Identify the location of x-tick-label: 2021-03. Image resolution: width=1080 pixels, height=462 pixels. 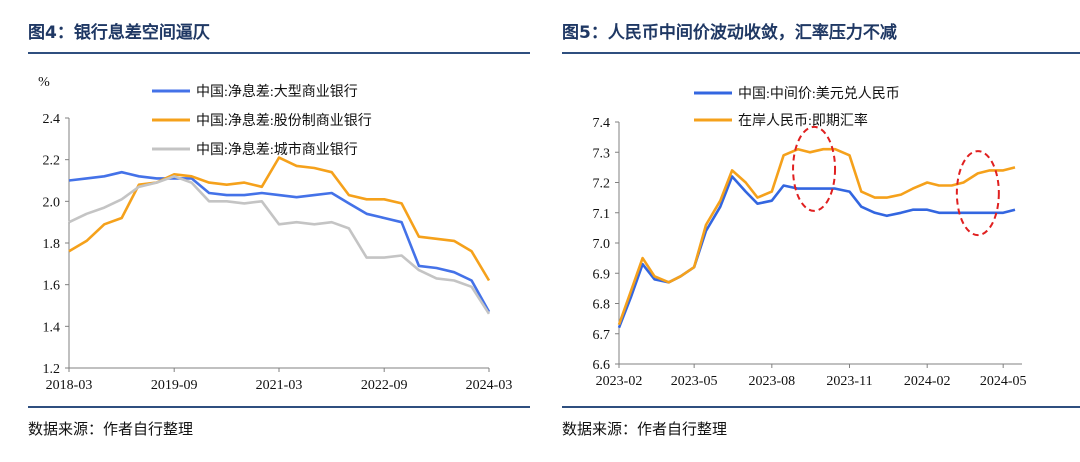
(279, 385).